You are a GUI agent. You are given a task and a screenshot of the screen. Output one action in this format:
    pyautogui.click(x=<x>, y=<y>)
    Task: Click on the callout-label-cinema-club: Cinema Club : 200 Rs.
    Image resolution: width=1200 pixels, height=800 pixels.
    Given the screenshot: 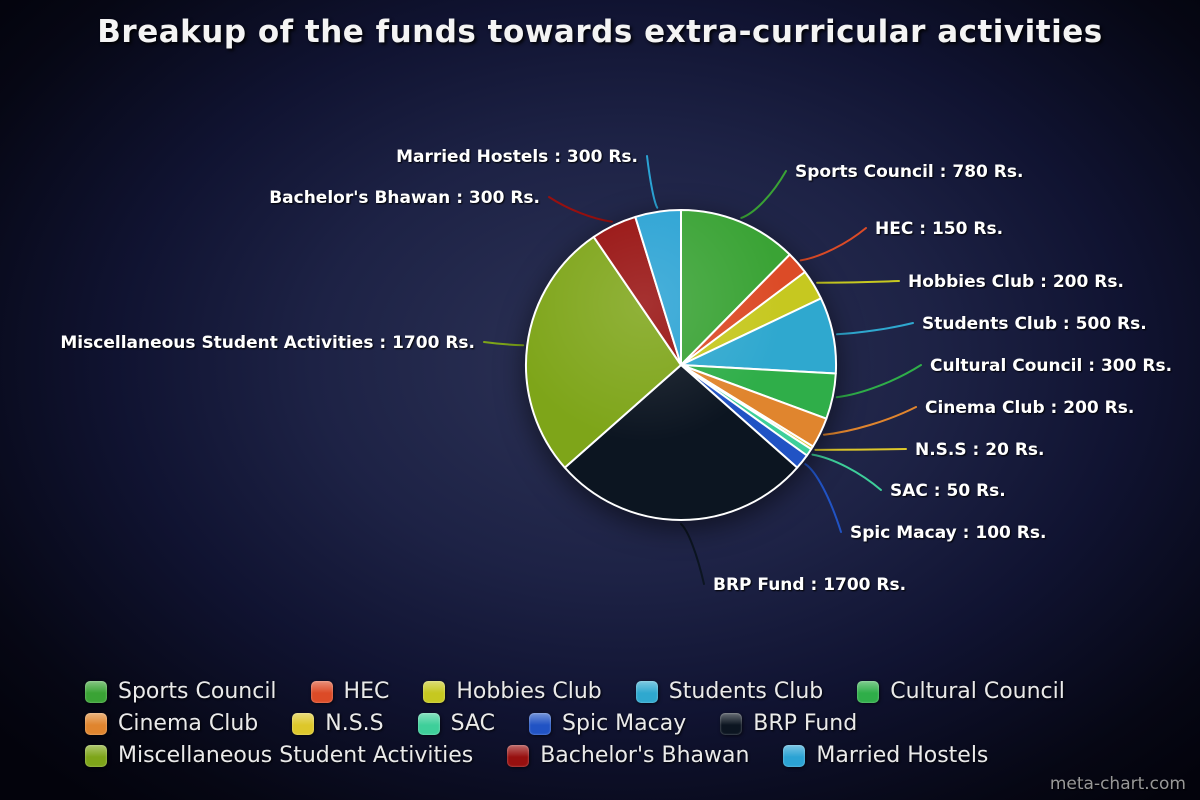 What is the action you would take?
    pyautogui.click(x=1029, y=408)
    